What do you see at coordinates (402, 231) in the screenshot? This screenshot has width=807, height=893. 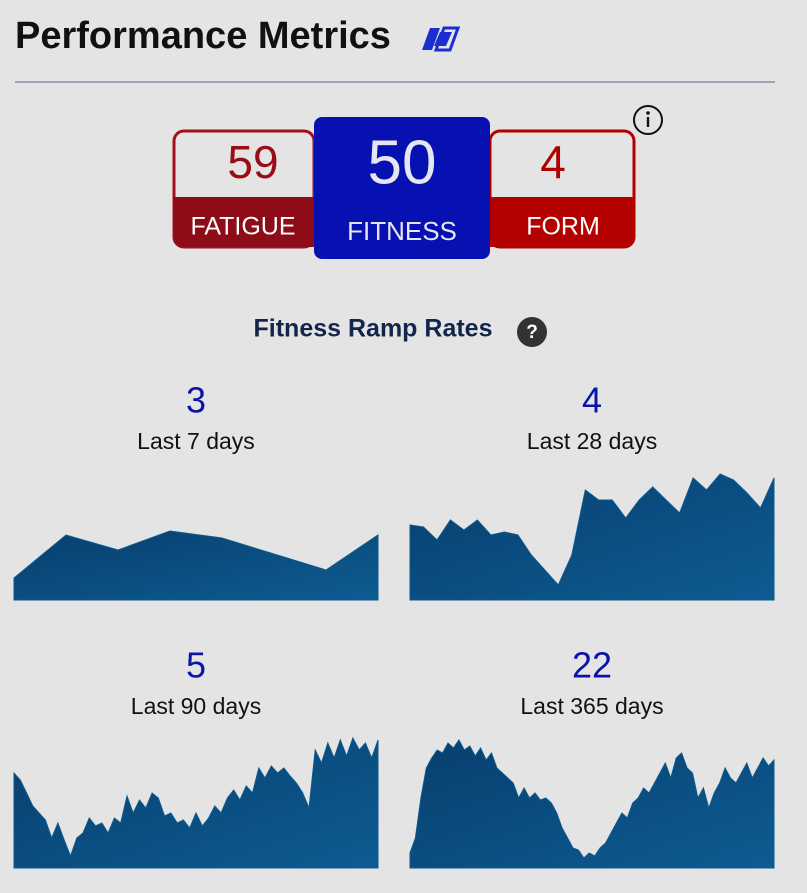 I see `metric-label: FITNESS` at bounding box center [402, 231].